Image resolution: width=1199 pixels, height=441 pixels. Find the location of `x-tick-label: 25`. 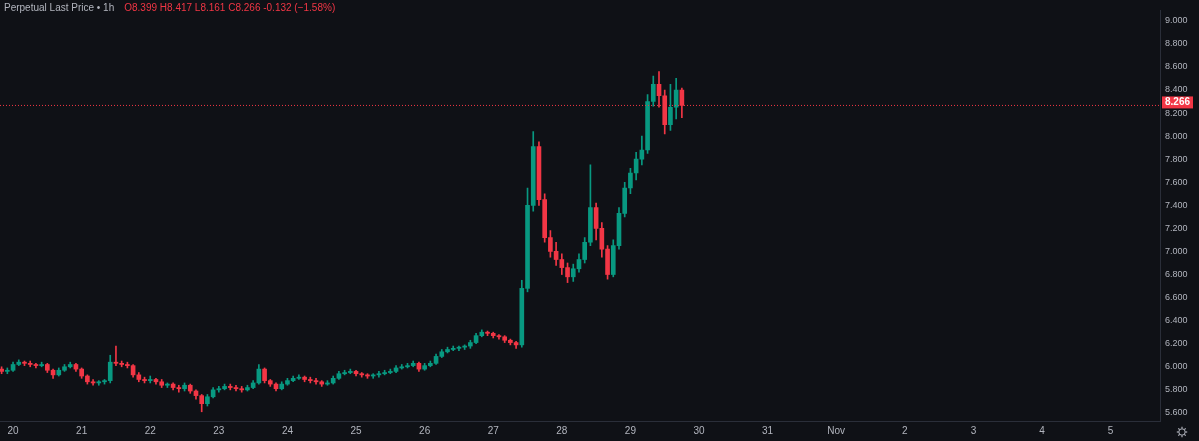

x-tick-label: 25 is located at coordinates (356, 430).